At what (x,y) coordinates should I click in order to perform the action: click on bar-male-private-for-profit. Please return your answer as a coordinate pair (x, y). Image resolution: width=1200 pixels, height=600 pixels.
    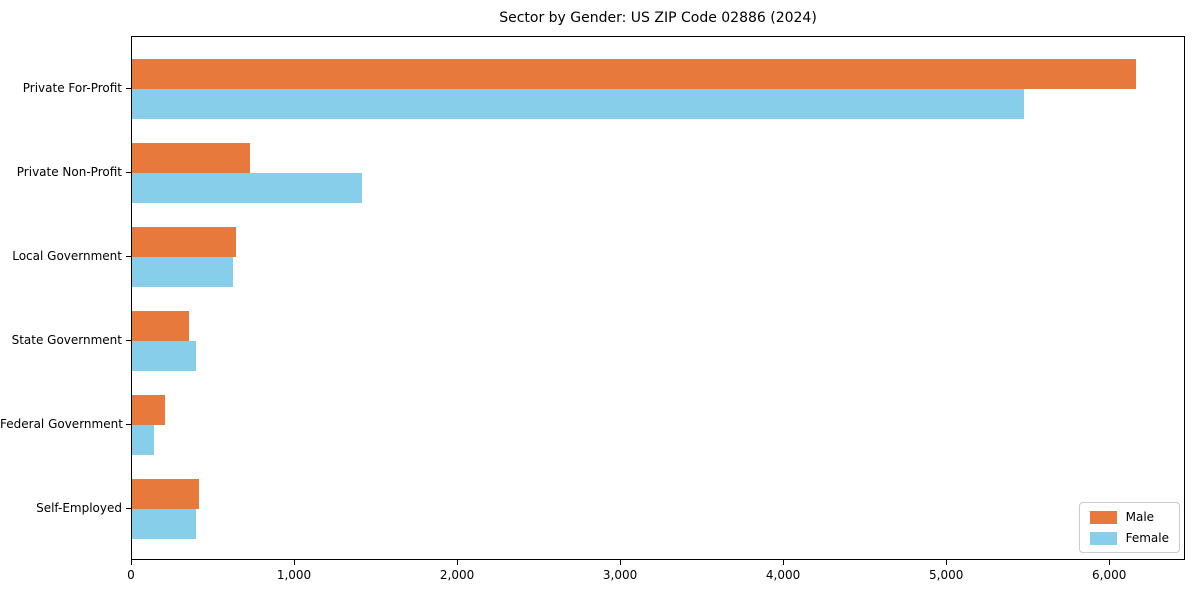
    Looking at the image, I should click on (634, 74).